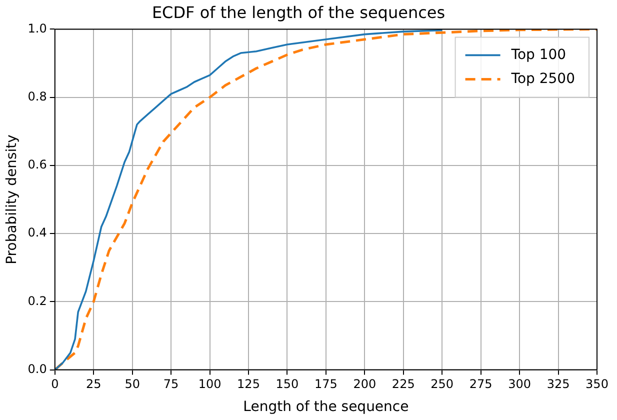 The image size is (617, 420). I want to click on y-tick-label: 1.0, so click(37, 28).